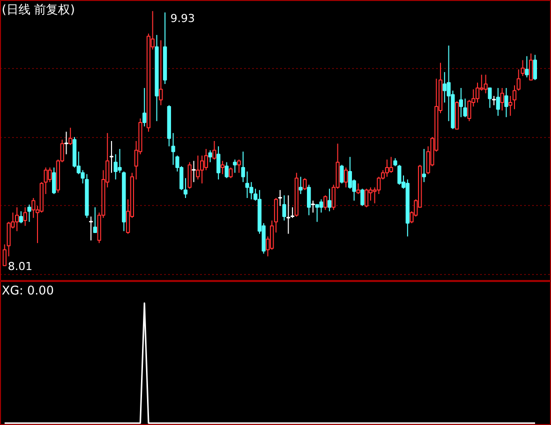  I want to click on annotation: 9.93, so click(182, 19).